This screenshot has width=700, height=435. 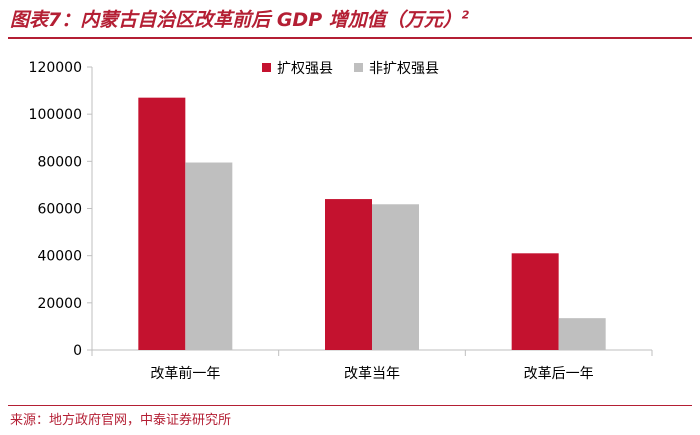 I want to click on chart-title: 图表7：内蒙古自治区改革前后 GDP 增加值（万元）2, so click(x=350, y=20).